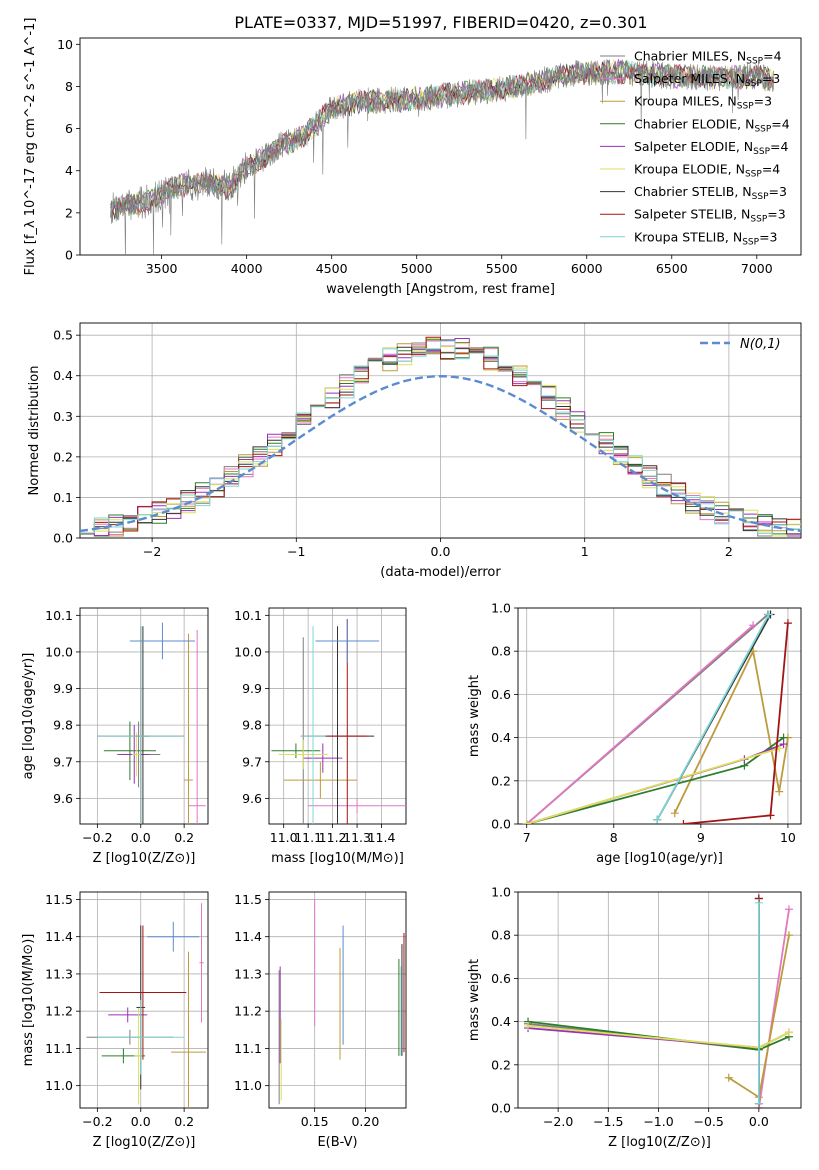 This screenshot has width=819, height=1170. What do you see at coordinates (248, 1085) in the screenshot?
I see `y-tick-label: 11.0` at bounding box center [248, 1085].